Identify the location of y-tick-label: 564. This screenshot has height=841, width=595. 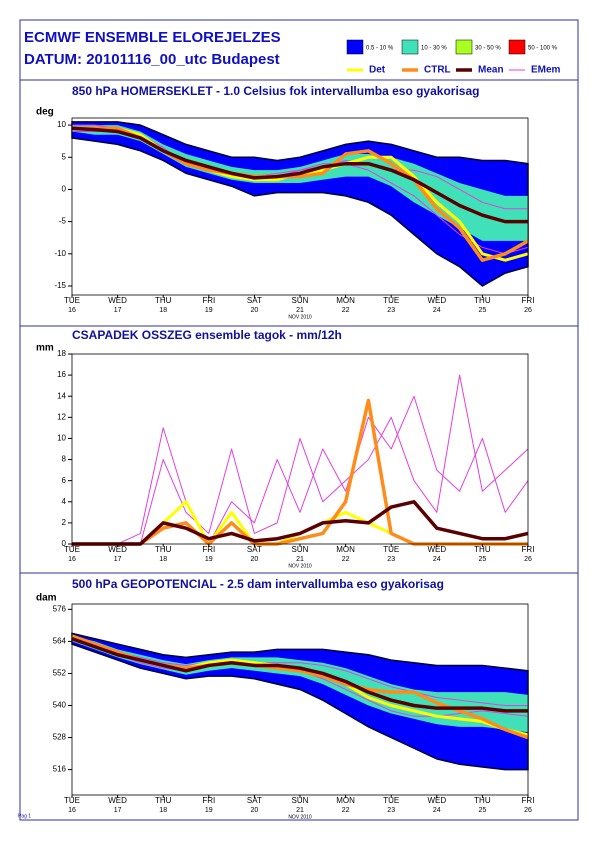
(60, 641).